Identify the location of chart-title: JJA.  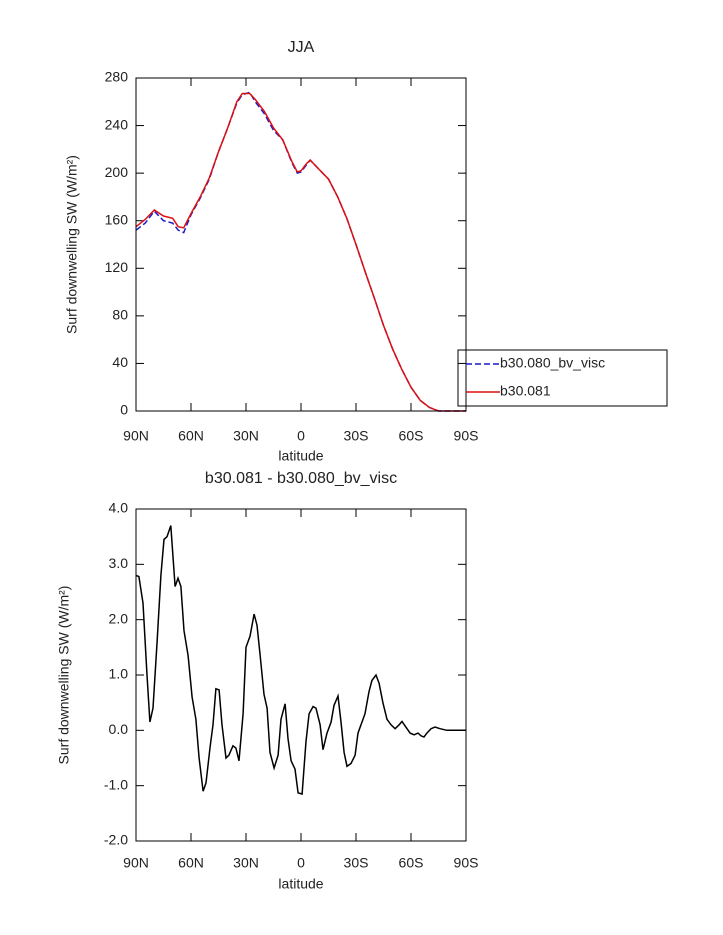
(301, 47).